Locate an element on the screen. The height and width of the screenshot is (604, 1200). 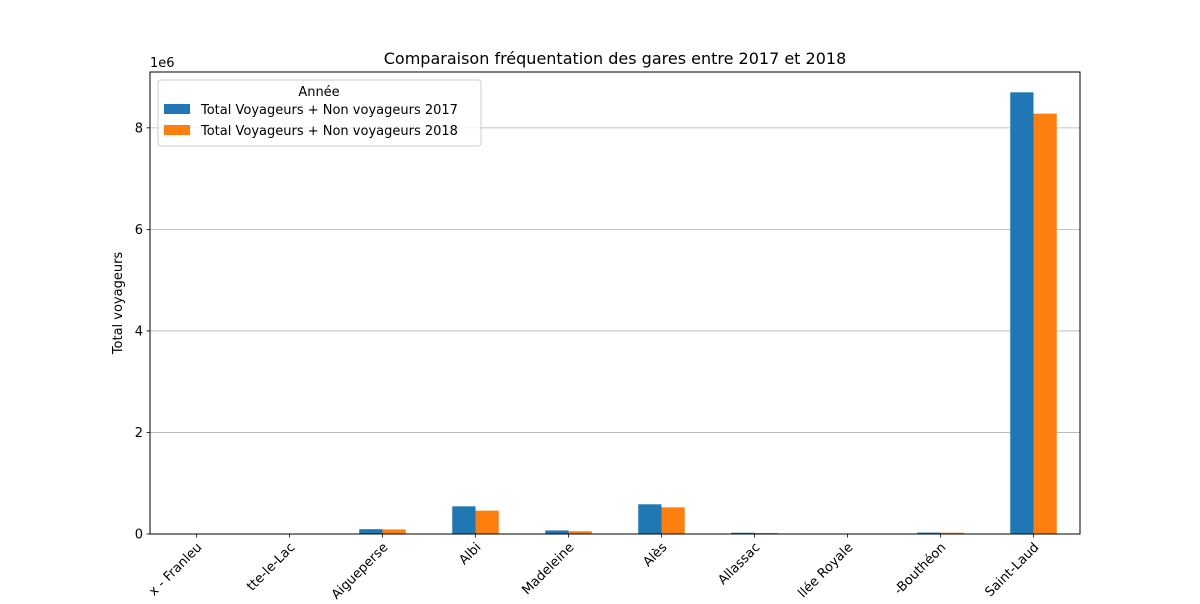
x-tick-label: tte-le-Lac is located at coordinates (271, 567).